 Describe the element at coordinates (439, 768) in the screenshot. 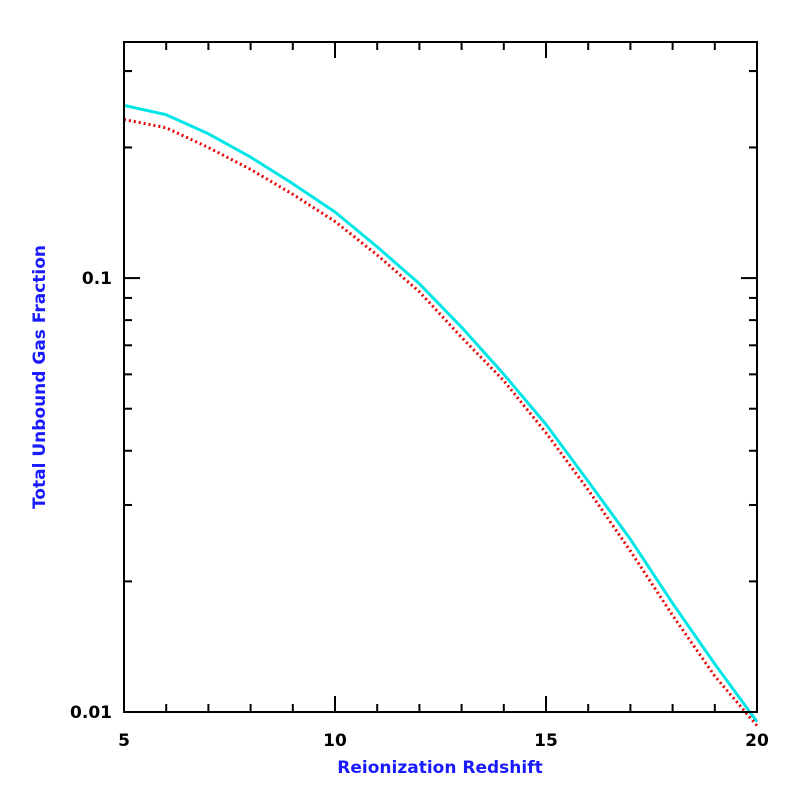

I see `x-axis-label: Reionization Redshift` at that location.